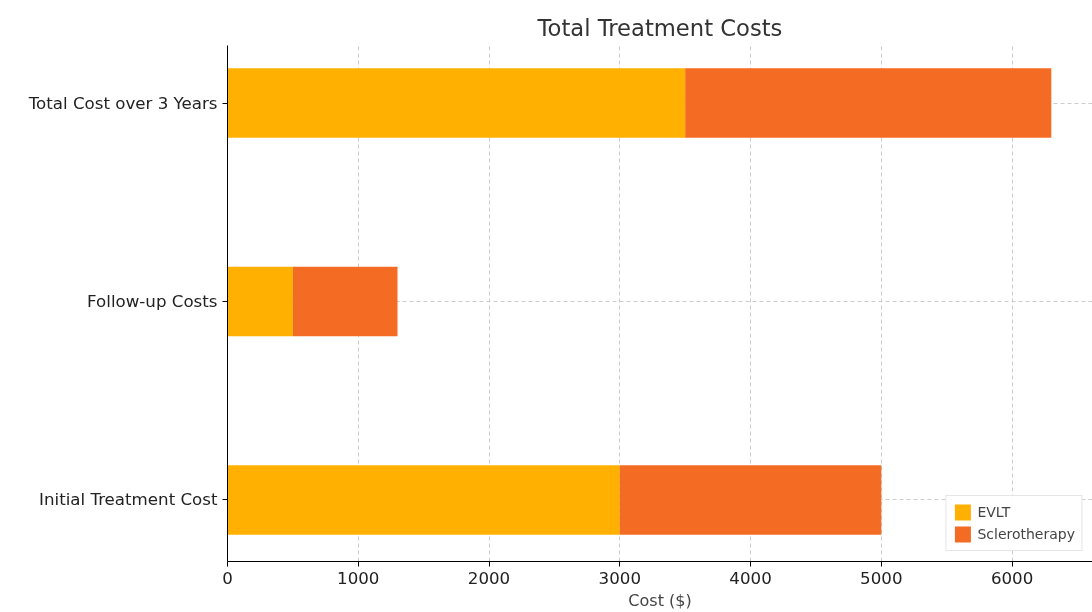 The height and width of the screenshot is (612, 1092). I want to click on chart-title: Total Treatment Costs, so click(659, 27).